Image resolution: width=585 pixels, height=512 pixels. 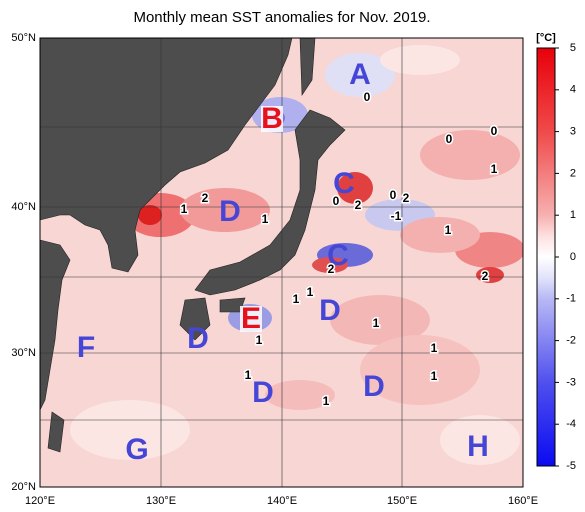 What do you see at coordinates (571, 424) in the screenshot?
I see `colorbar-tick-label: -4` at bounding box center [571, 424].